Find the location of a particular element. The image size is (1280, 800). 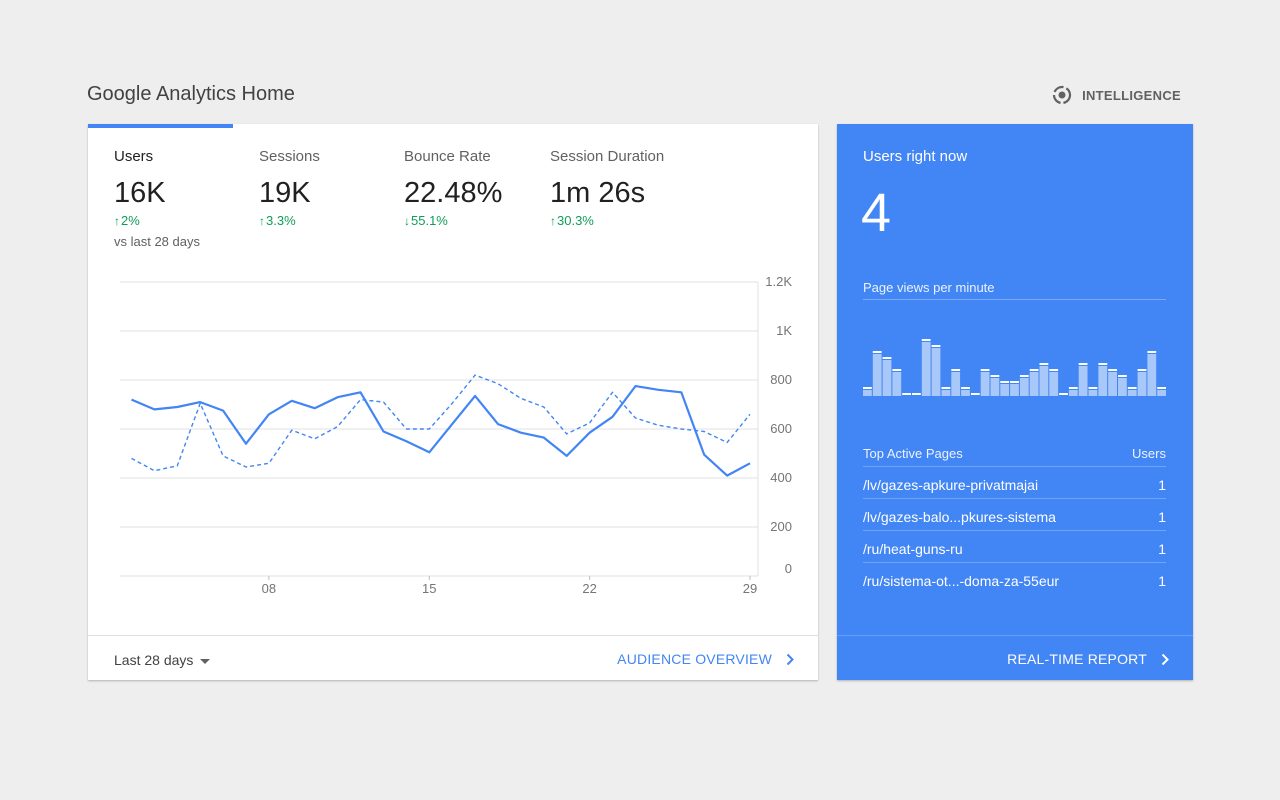

metric-tab-bounce-rate: Bounce Rate 22.48% ↓ 55.1% is located at coordinates (450, 194).